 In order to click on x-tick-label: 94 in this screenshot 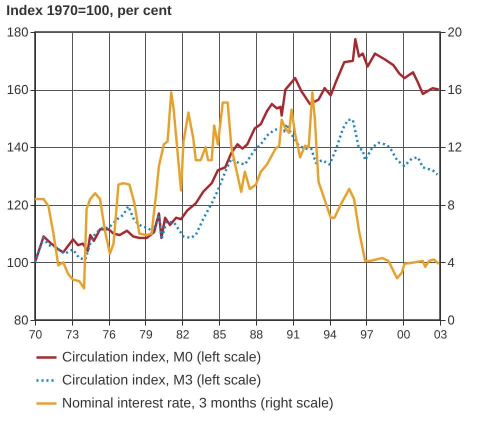, I will do `click(330, 335)`.